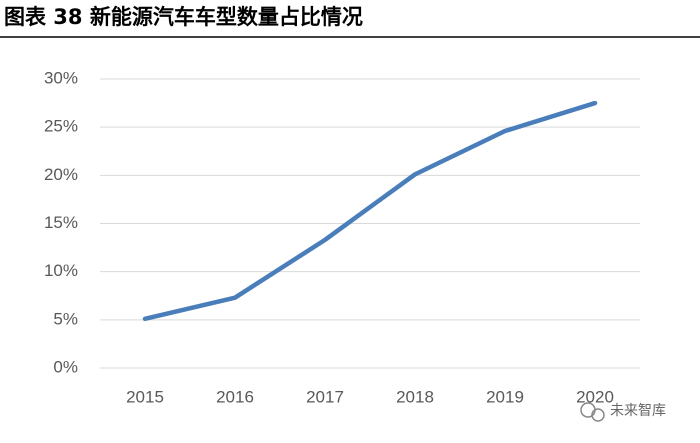 The height and width of the screenshot is (443, 700). What do you see at coordinates (595, 396) in the screenshot?
I see `x-tick-label: 2020` at bounding box center [595, 396].